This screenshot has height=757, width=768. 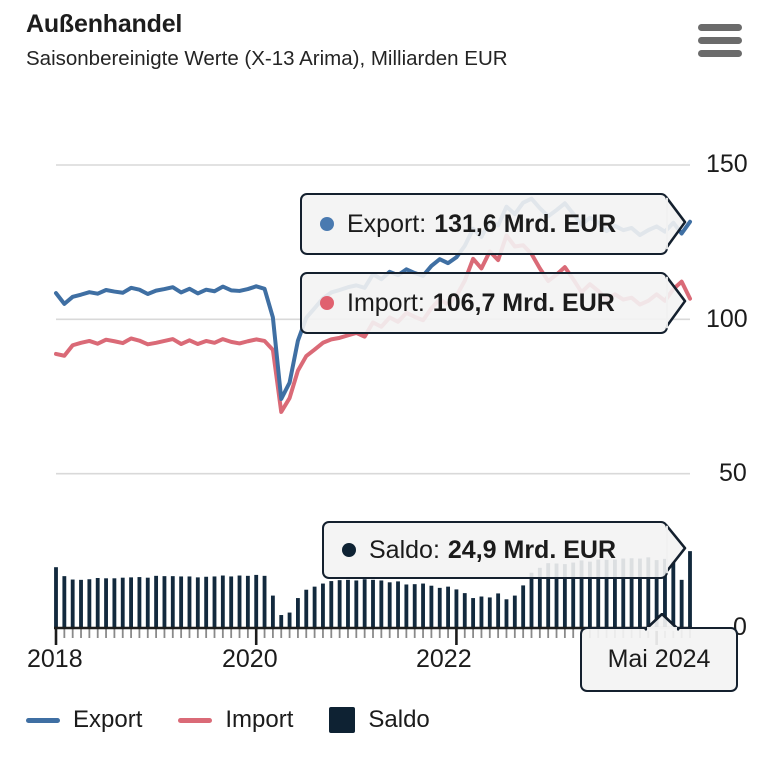 I want to click on tooltip-saldo: Saldo: 24,9 Mrd. EUR, so click(x=504, y=550).